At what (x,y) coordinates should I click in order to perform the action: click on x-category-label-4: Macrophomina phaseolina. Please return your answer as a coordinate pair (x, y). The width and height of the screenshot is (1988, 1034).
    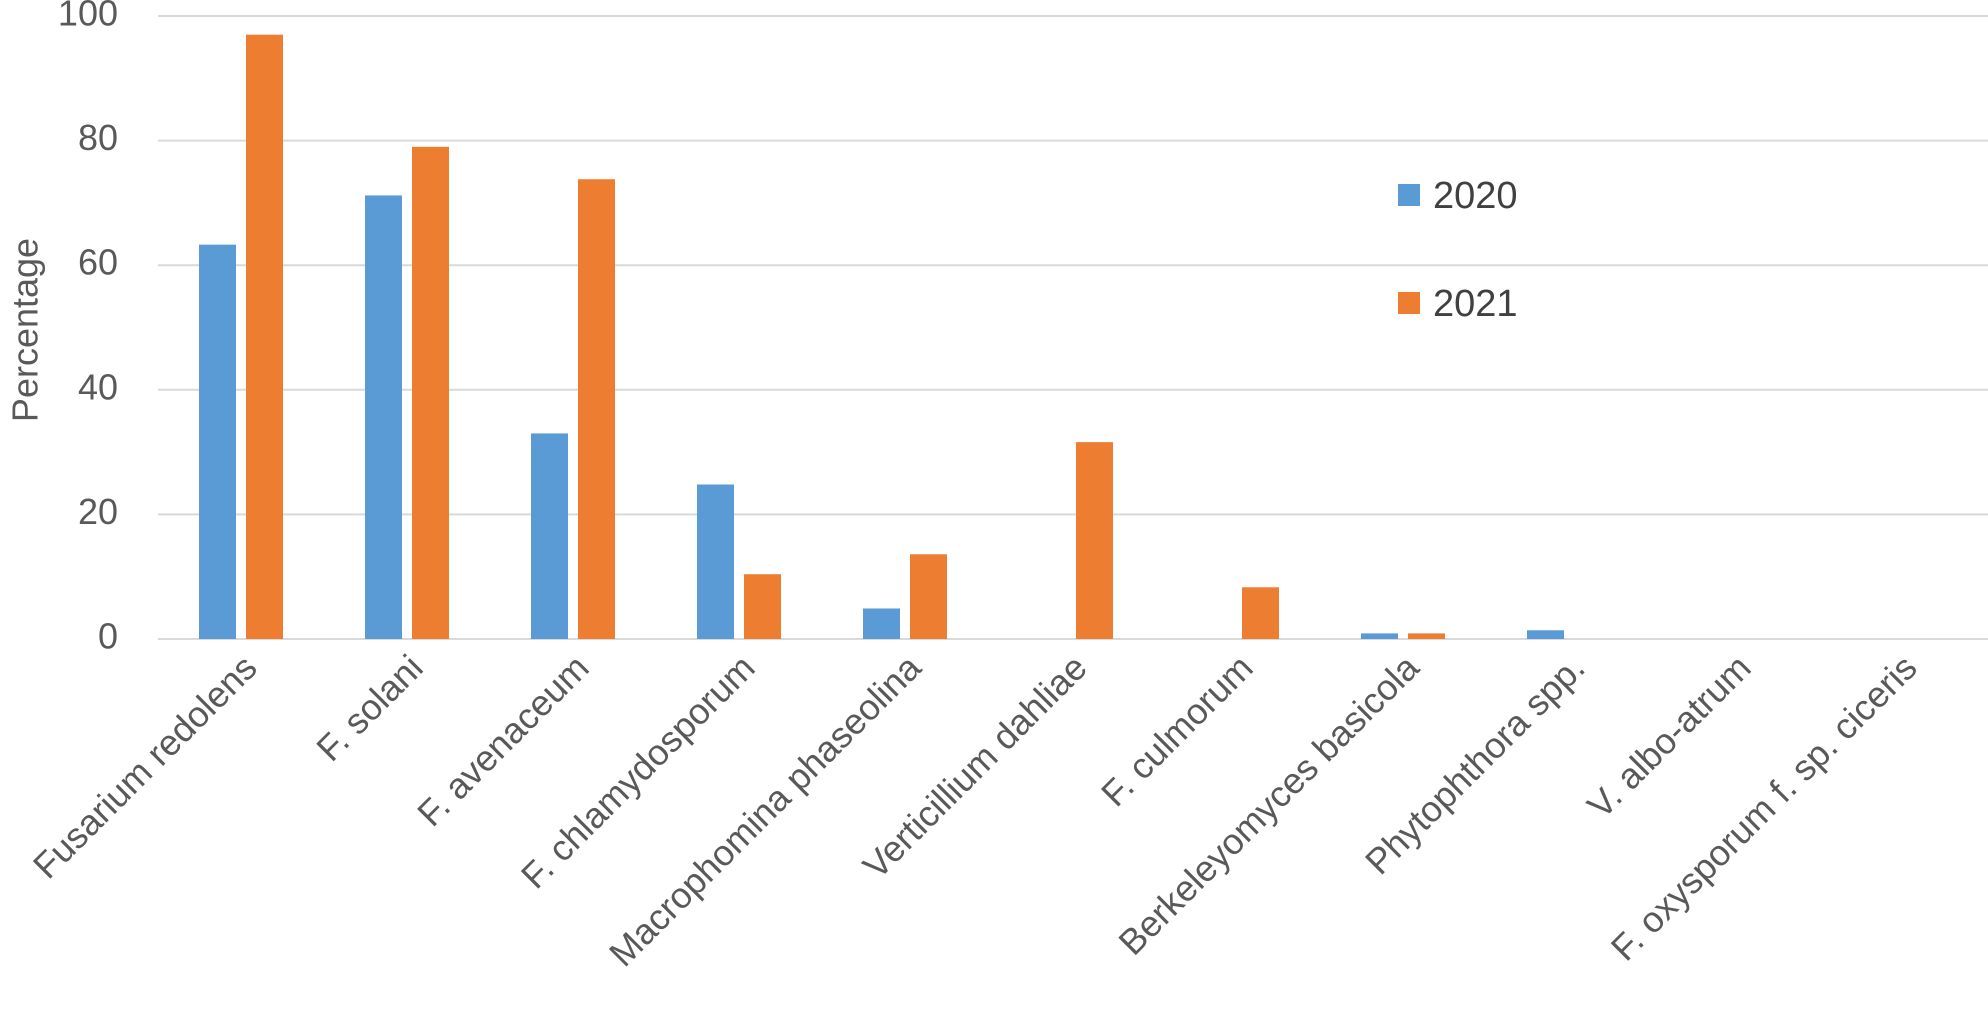
    Looking at the image, I should click on (765, 810).